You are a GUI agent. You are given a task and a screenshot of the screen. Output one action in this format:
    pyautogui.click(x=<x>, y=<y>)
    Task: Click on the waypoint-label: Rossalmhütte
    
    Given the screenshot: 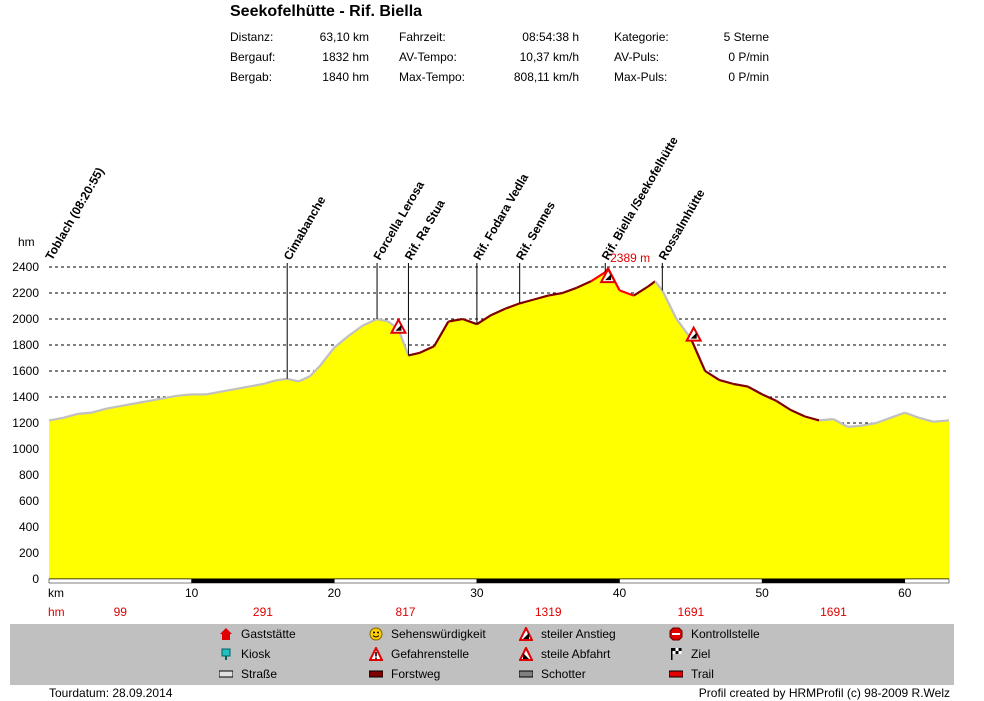 What is the action you would take?
    pyautogui.click(x=682, y=225)
    